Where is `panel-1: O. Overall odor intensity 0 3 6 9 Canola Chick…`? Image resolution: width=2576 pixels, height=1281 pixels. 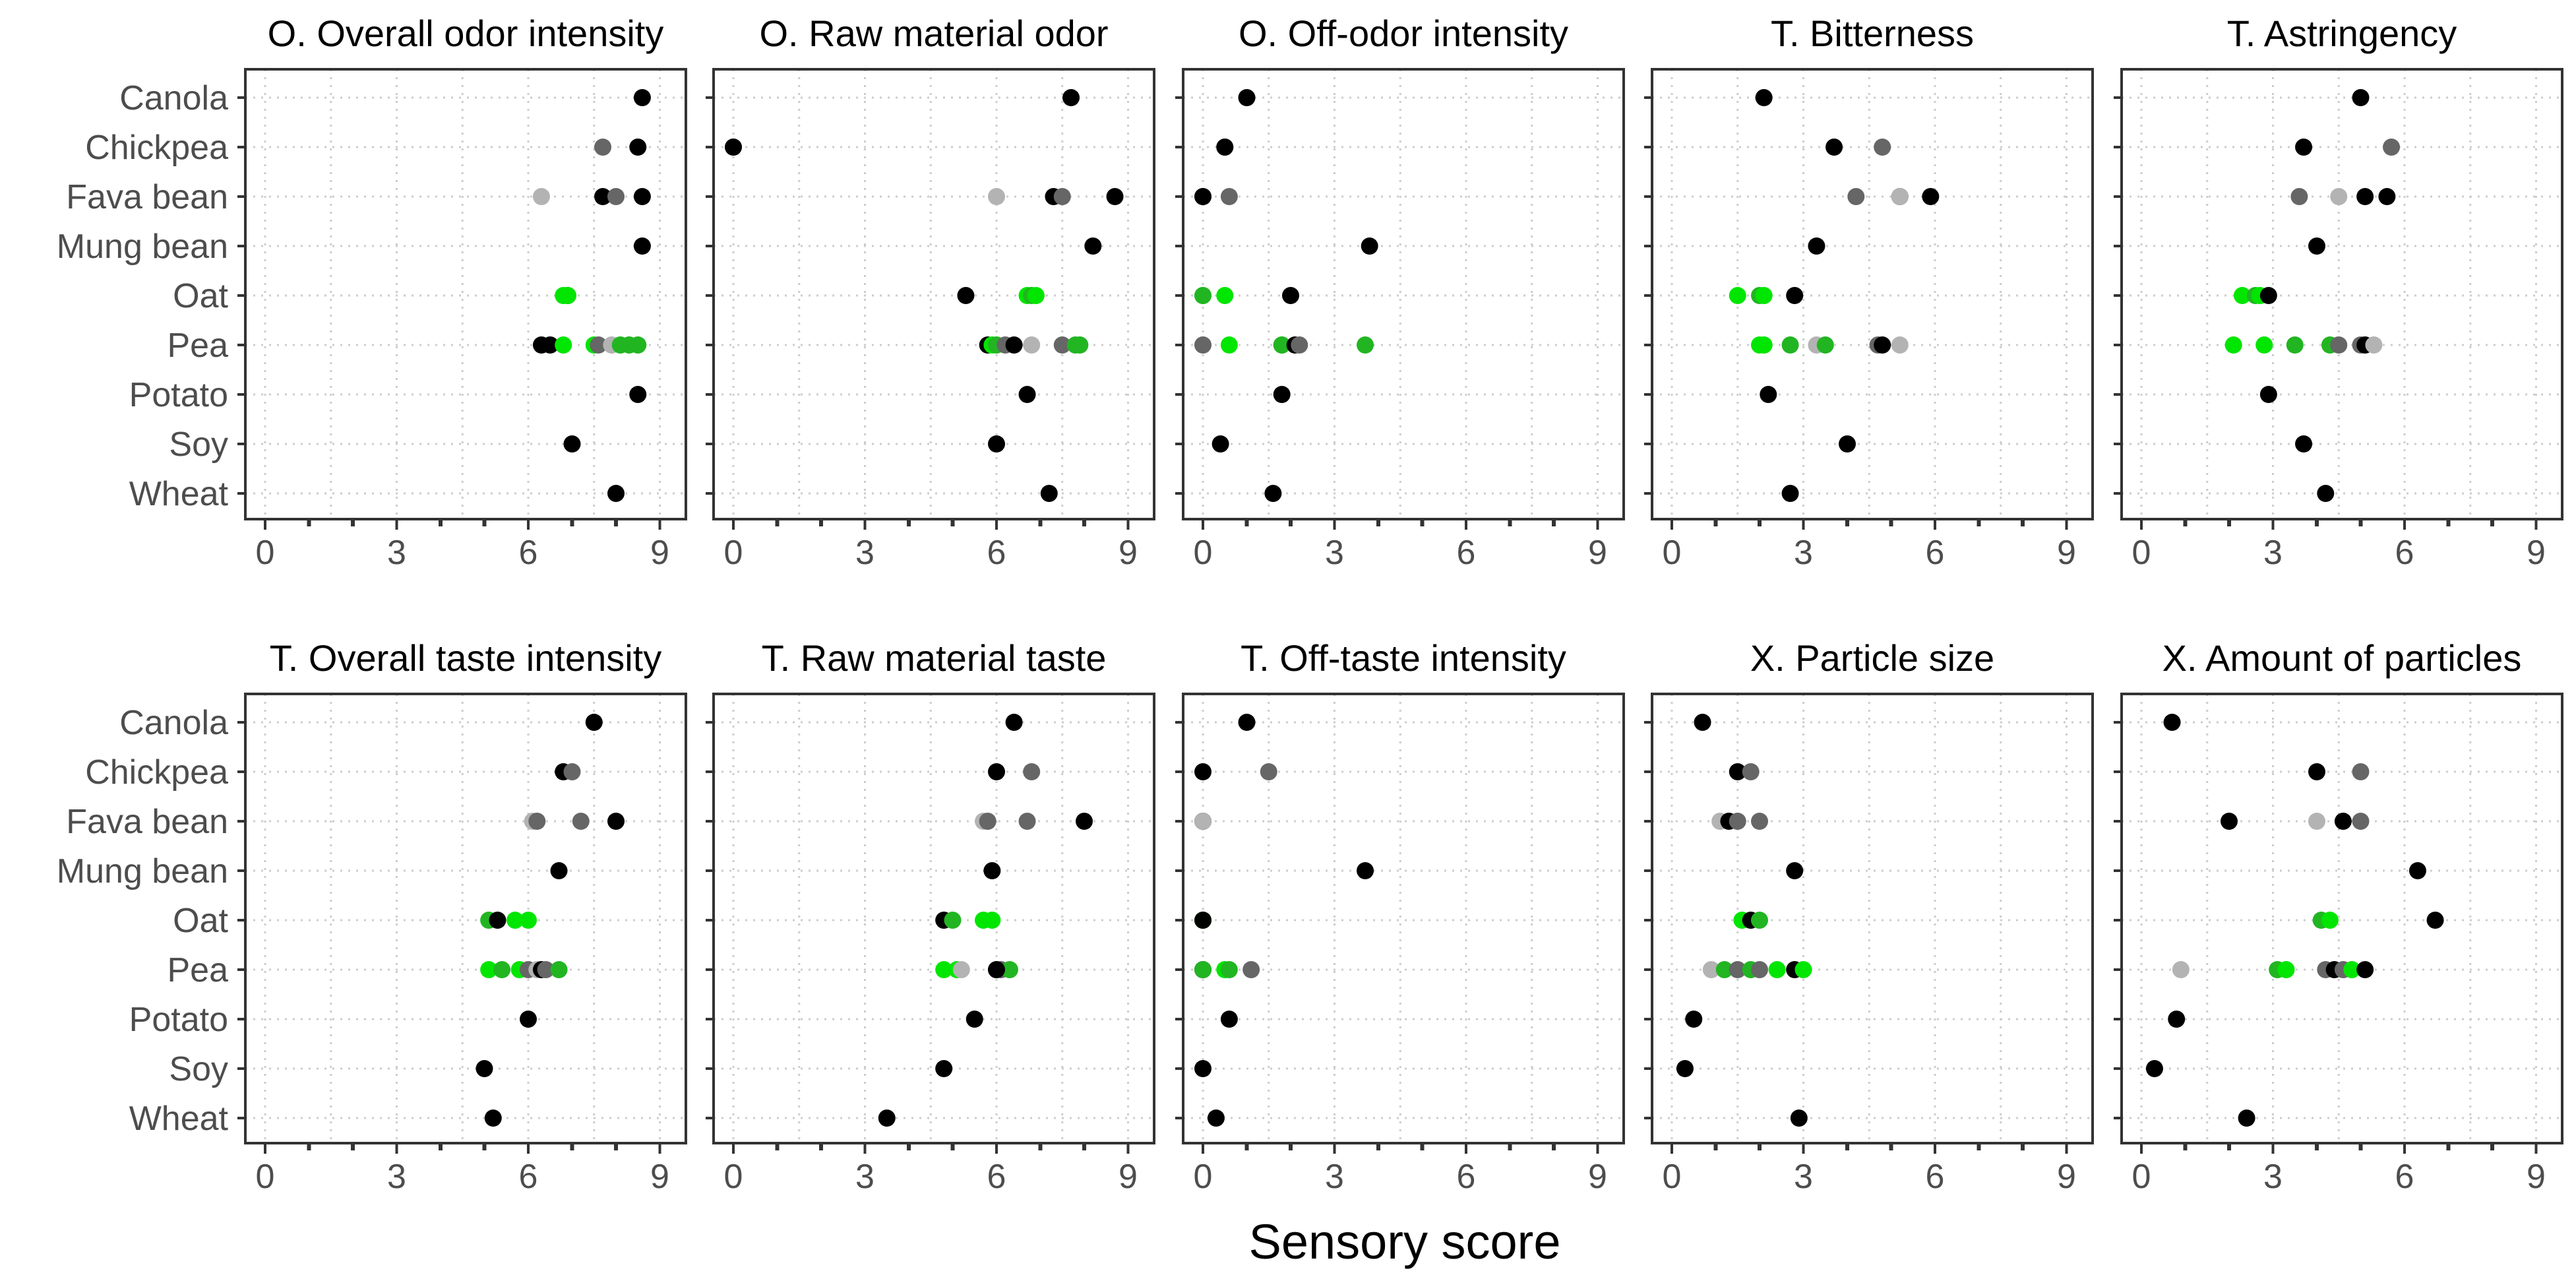
panel-1: O. Overall odor intensity 0 3 6 9 Canola Chick… is located at coordinates (372, 292).